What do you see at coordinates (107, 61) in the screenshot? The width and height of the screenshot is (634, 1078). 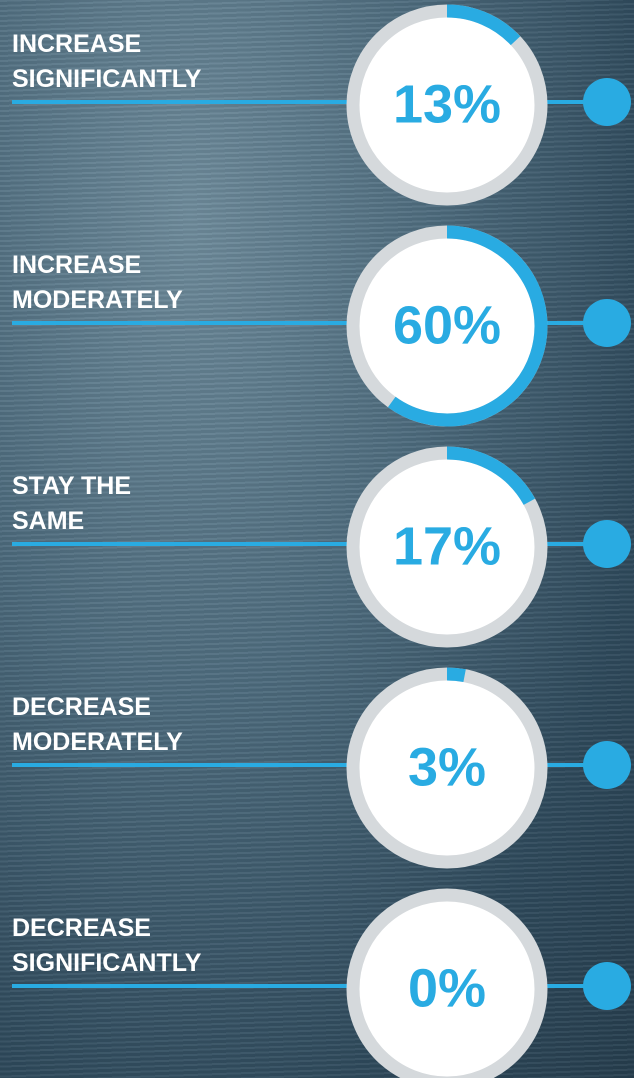 I see `category-label: INCREASE SIGNIFICANTLY` at bounding box center [107, 61].